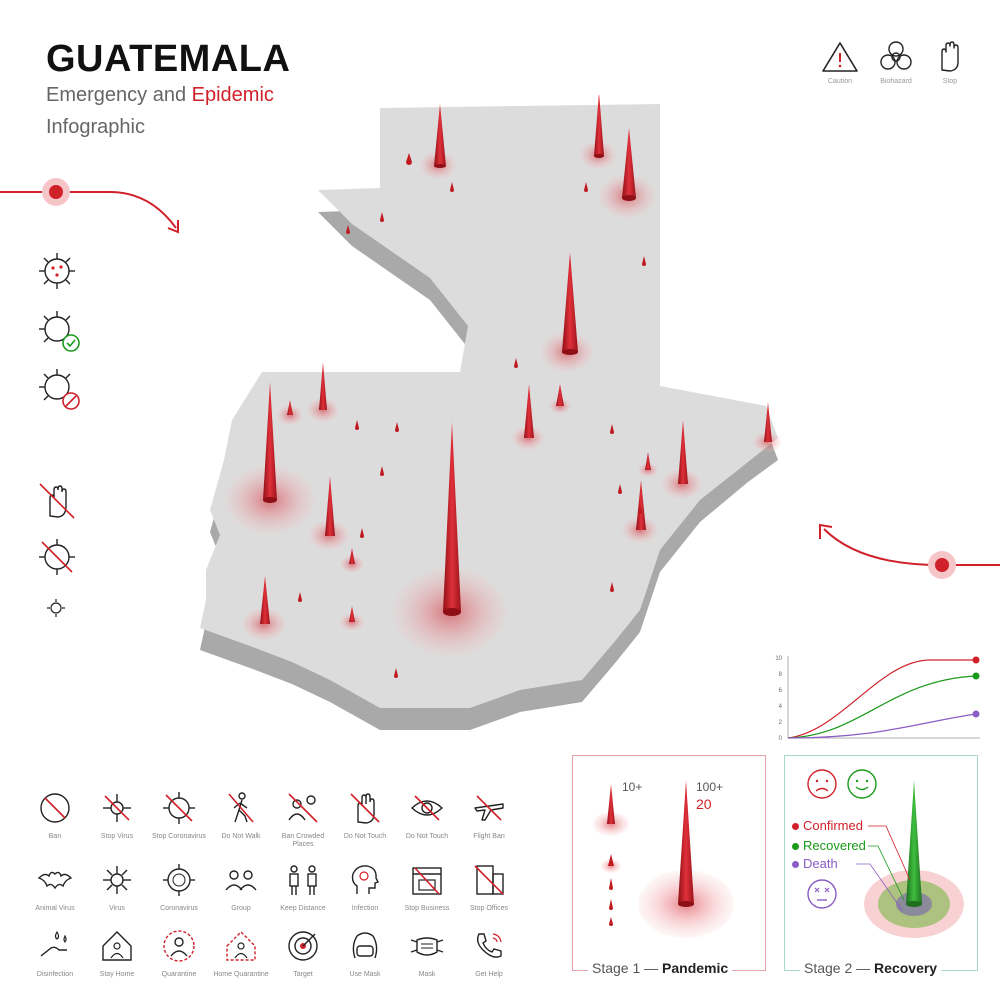  What do you see at coordinates (55, 974) in the screenshot?
I see `grid-label: Disinfection` at bounding box center [55, 974].